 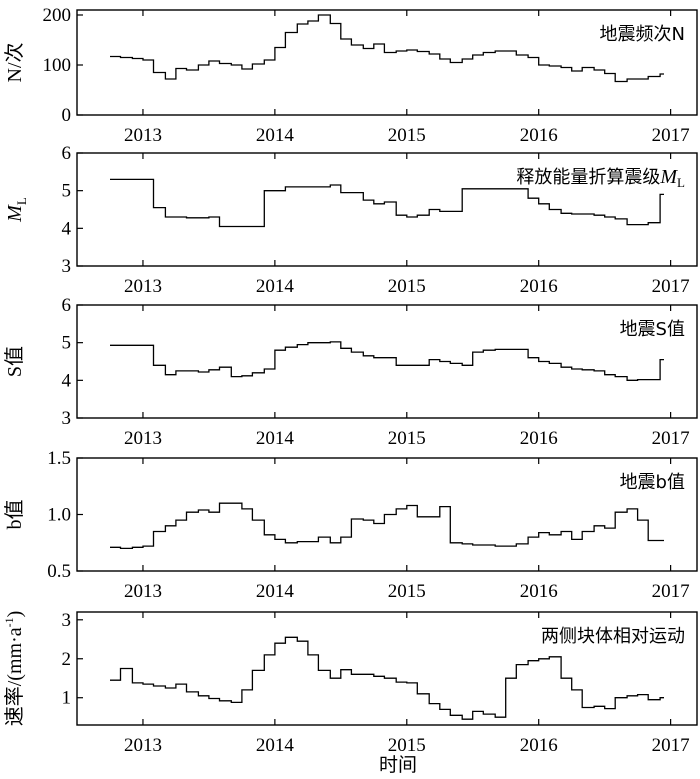 What do you see at coordinates (600, 178) in the screenshot?
I see `panel-title: 释放能量折算震级ML` at bounding box center [600, 178].